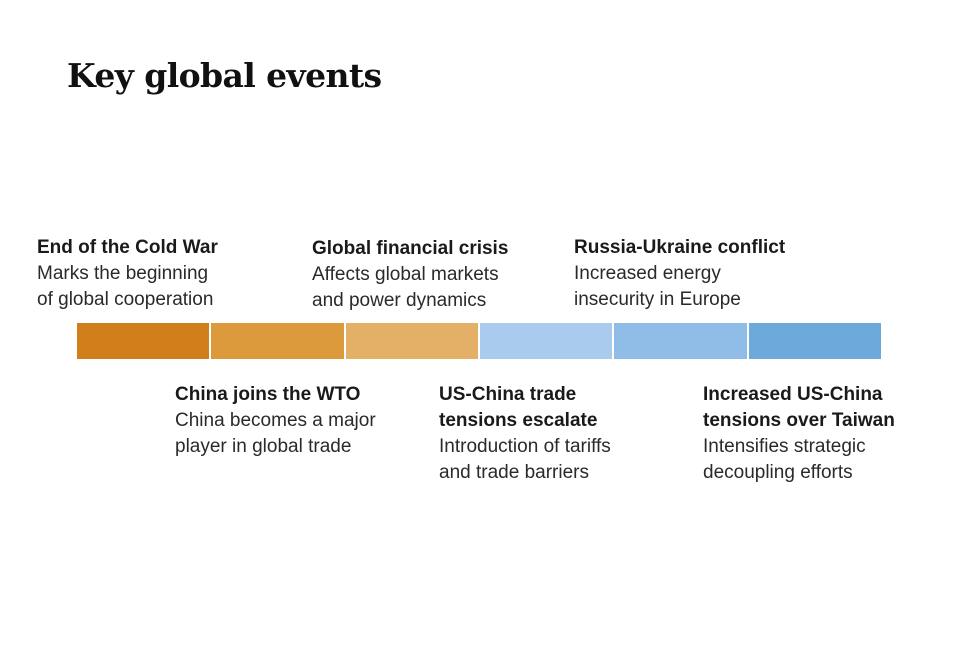  I want to click on event-description: of global cooperation, so click(125, 299).